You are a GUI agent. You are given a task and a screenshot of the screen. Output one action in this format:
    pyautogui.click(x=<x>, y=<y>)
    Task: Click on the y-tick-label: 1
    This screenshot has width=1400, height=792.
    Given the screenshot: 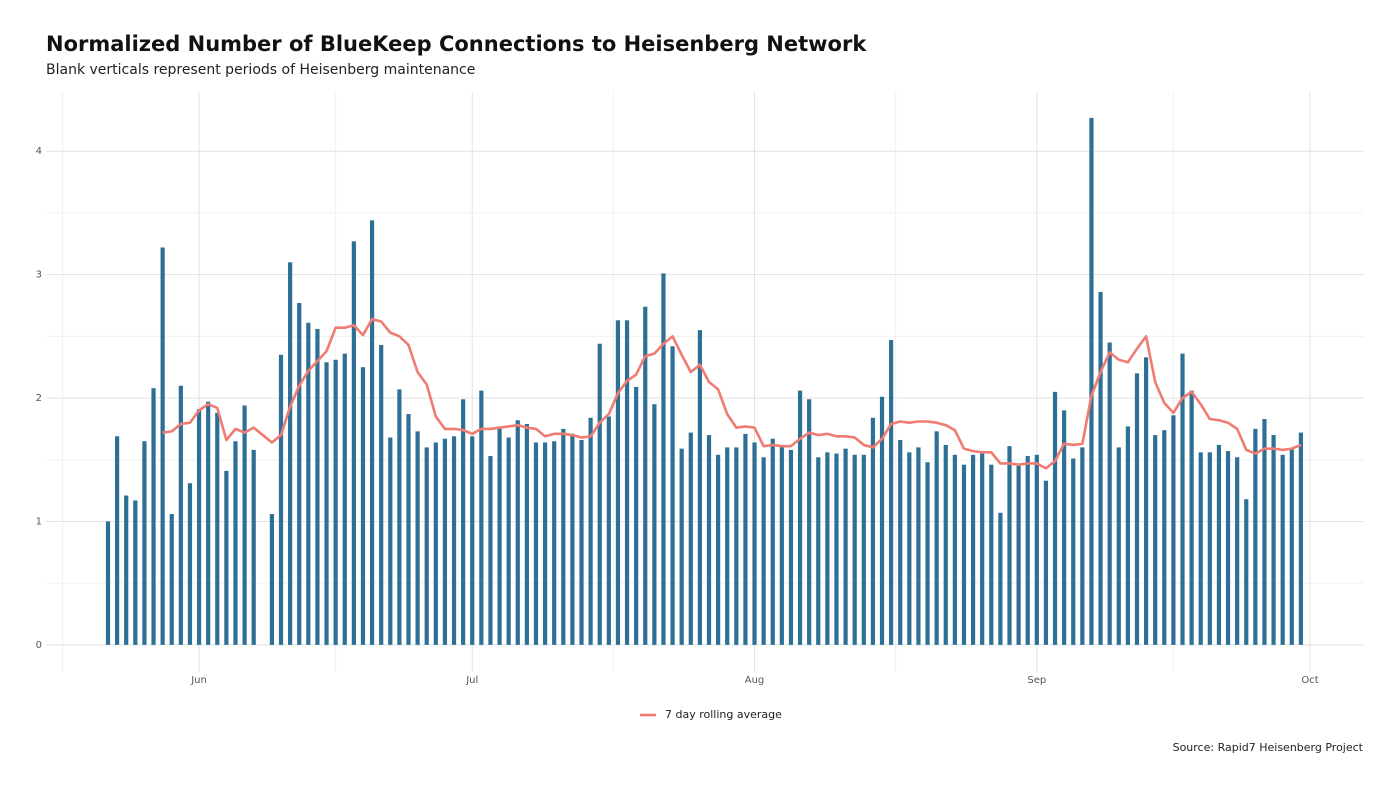 What is the action you would take?
    pyautogui.click(x=39, y=521)
    